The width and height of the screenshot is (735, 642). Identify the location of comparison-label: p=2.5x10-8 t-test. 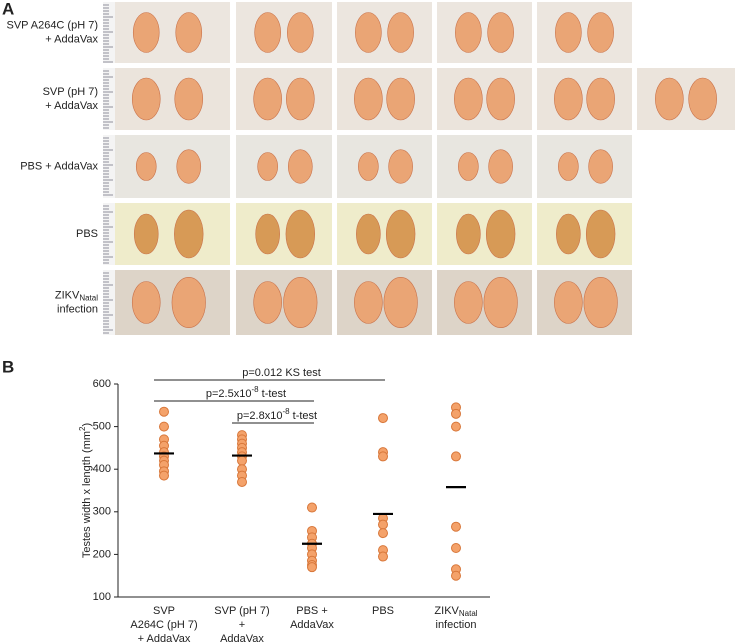
(246, 392).